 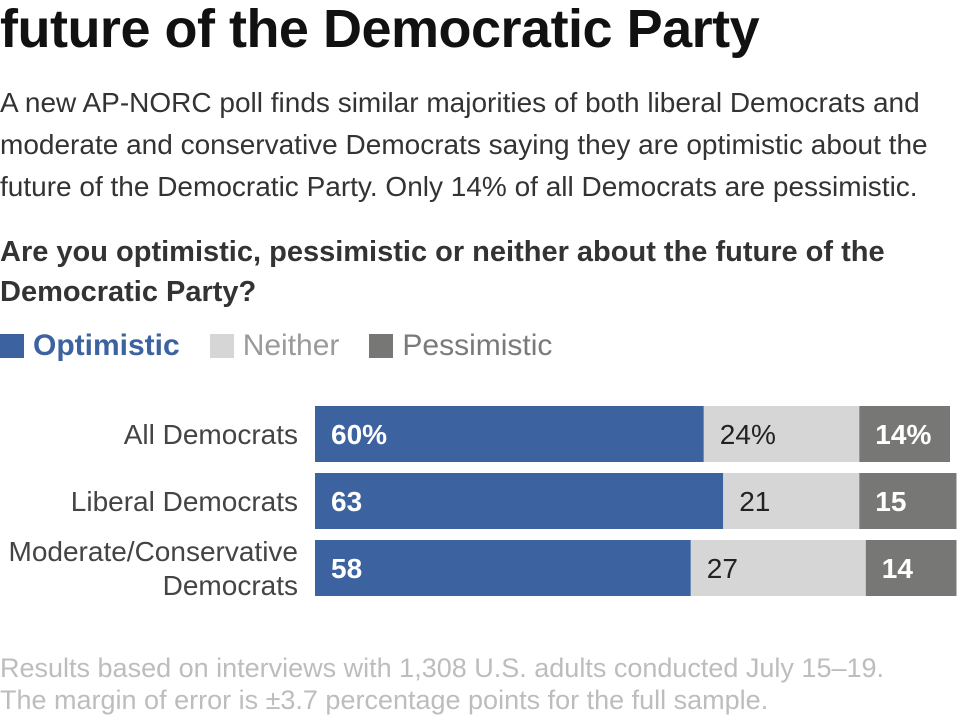 What do you see at coordinates (359, 434) in the screenshot?
I see `data-label-optimistic-0: 60%` at bounding box center [359, 434].